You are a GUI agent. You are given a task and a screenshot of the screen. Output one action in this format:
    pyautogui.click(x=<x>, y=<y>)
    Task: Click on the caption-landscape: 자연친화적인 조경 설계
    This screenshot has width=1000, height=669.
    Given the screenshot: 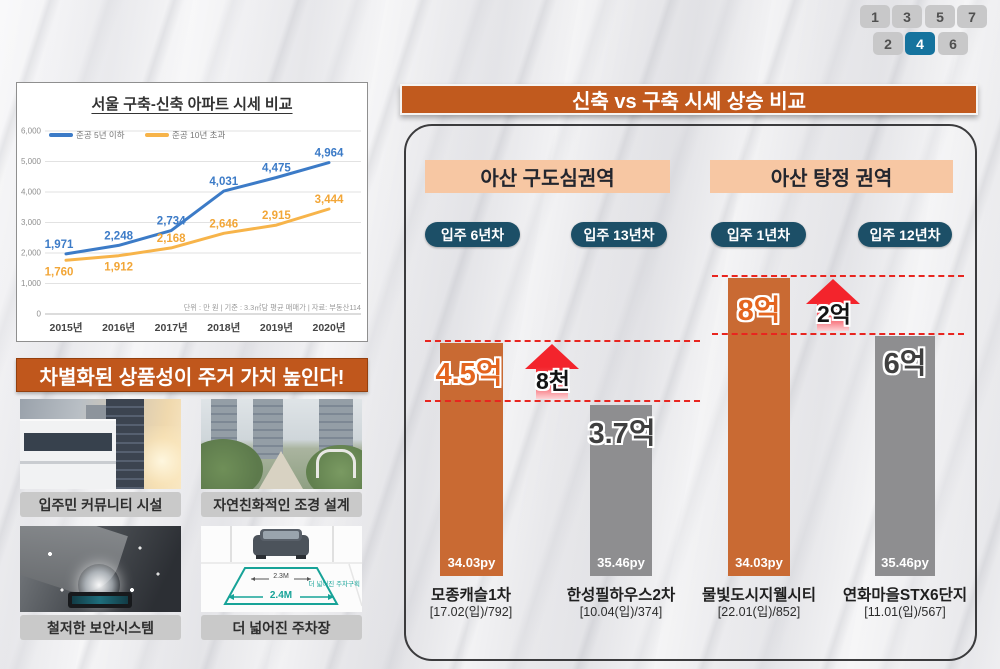 What is the action you would take?
    pyautogui.click(x=281, y=504)
    